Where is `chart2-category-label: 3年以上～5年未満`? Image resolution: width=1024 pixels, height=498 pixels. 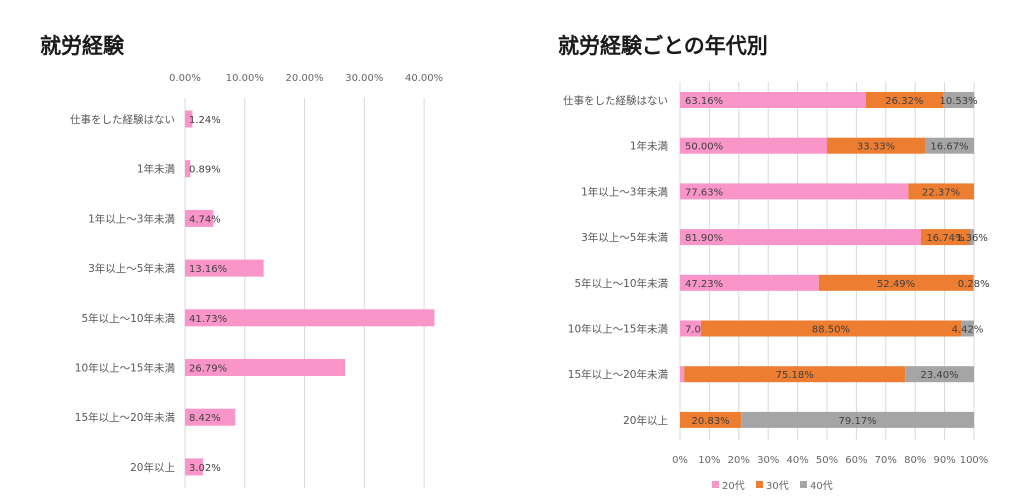 chart2-category-label: 3年以上～5年未満 is located at coordinates (624, 237).